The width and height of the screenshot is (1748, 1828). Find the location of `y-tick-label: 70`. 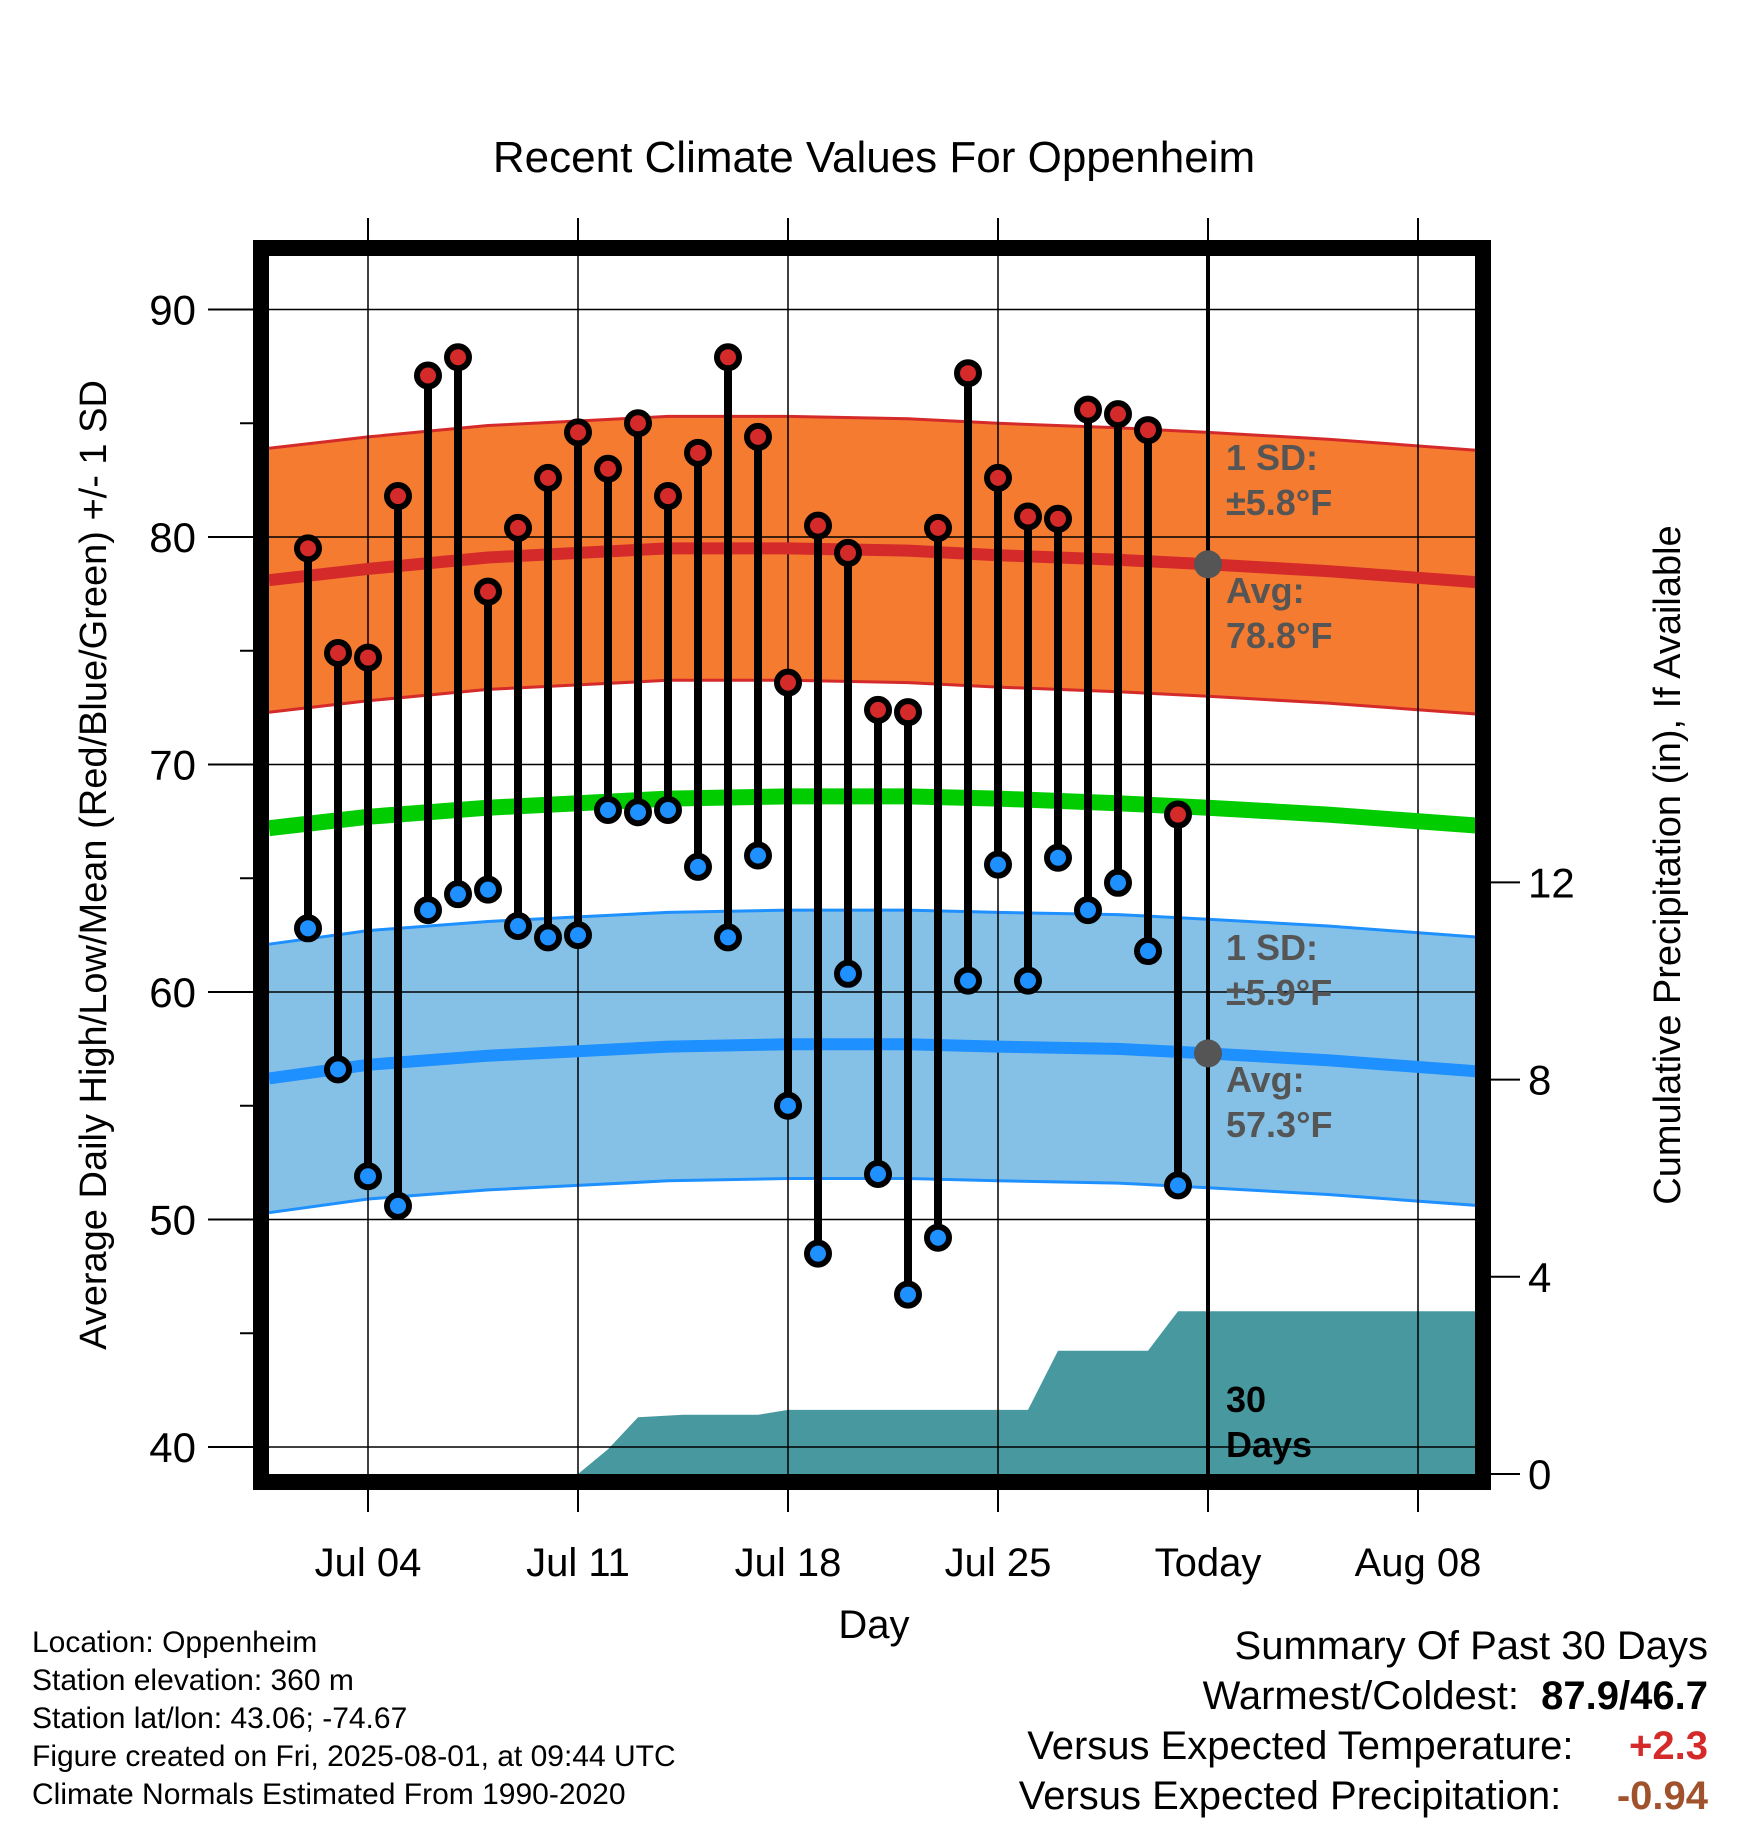

y-tick-label: 70 is located at coordinates (172, 765).